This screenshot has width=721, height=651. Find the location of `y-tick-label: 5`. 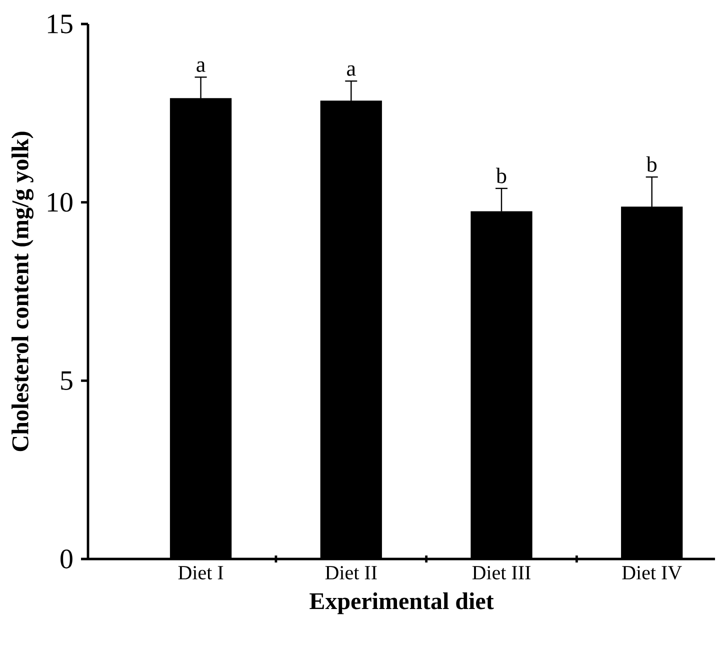

y-tick-label: 5 is located at coordinates (66, 380).